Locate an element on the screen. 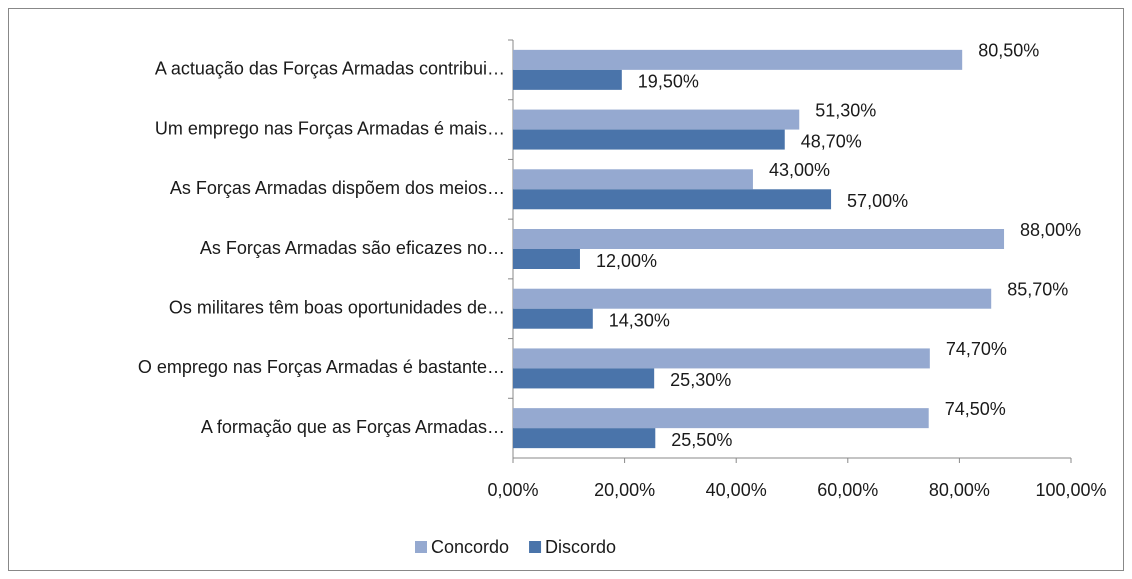  value-label: 80,50% is located at coordinates (1008, 51).